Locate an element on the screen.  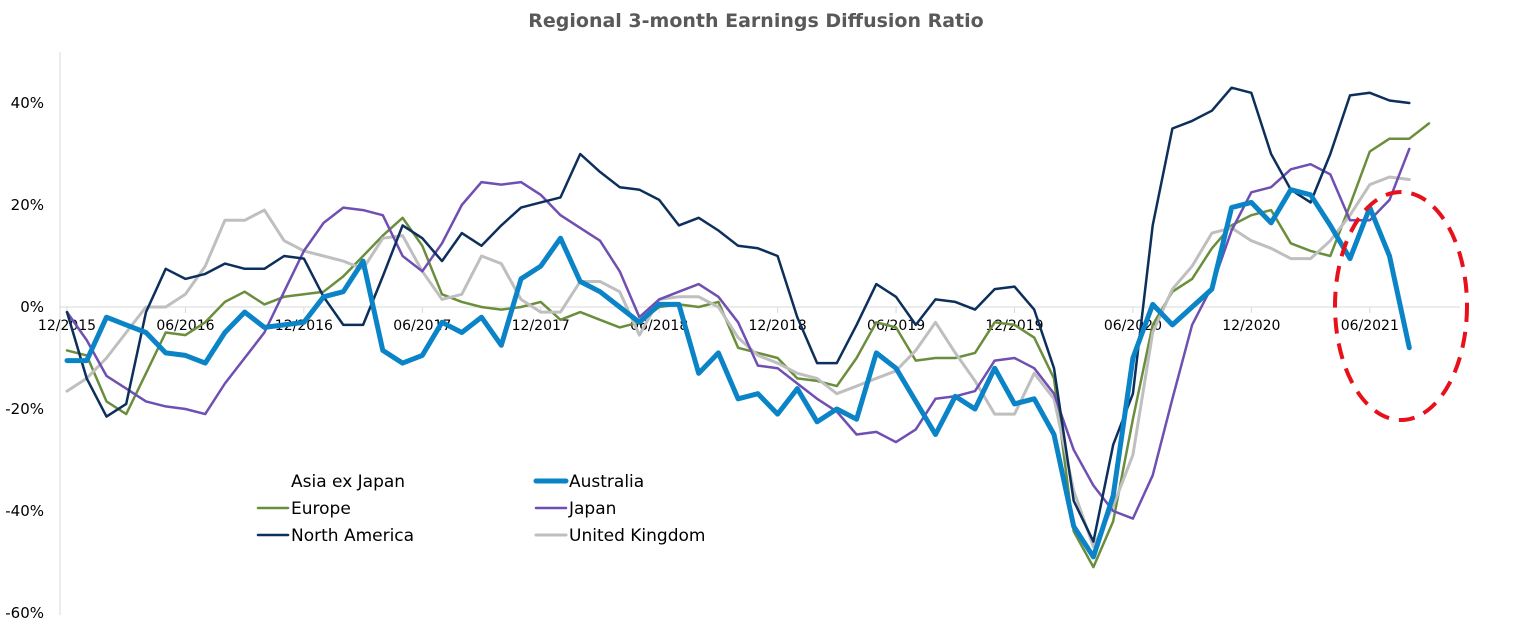
legend-label-europe: Europe is located at coordinates (321, 509).